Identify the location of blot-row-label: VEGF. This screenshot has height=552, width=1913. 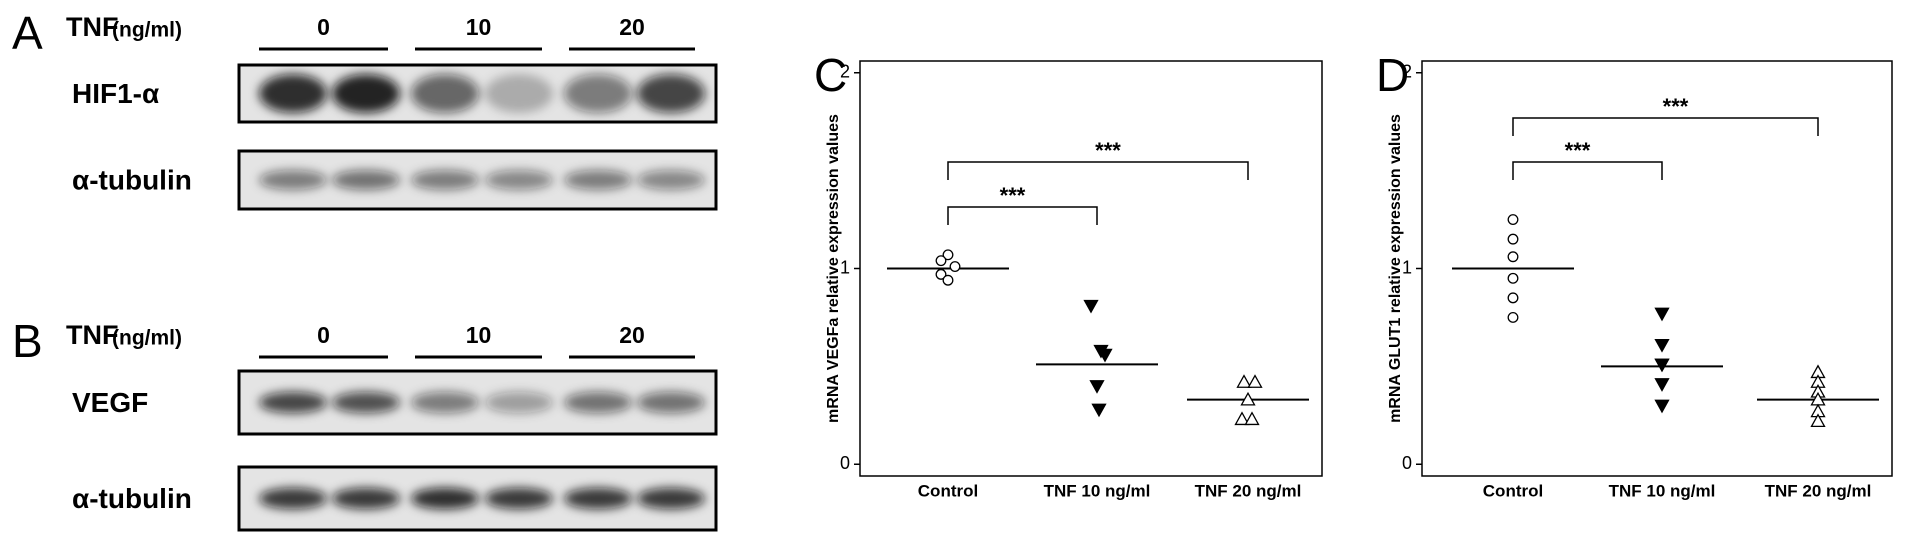
(110, 402).